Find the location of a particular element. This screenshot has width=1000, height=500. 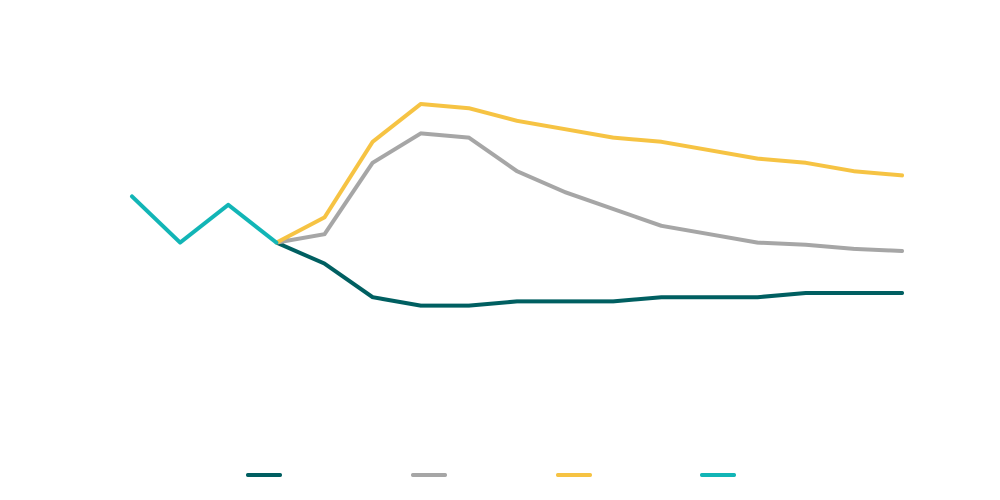

series-1-line is located at coordinates (589, 274).